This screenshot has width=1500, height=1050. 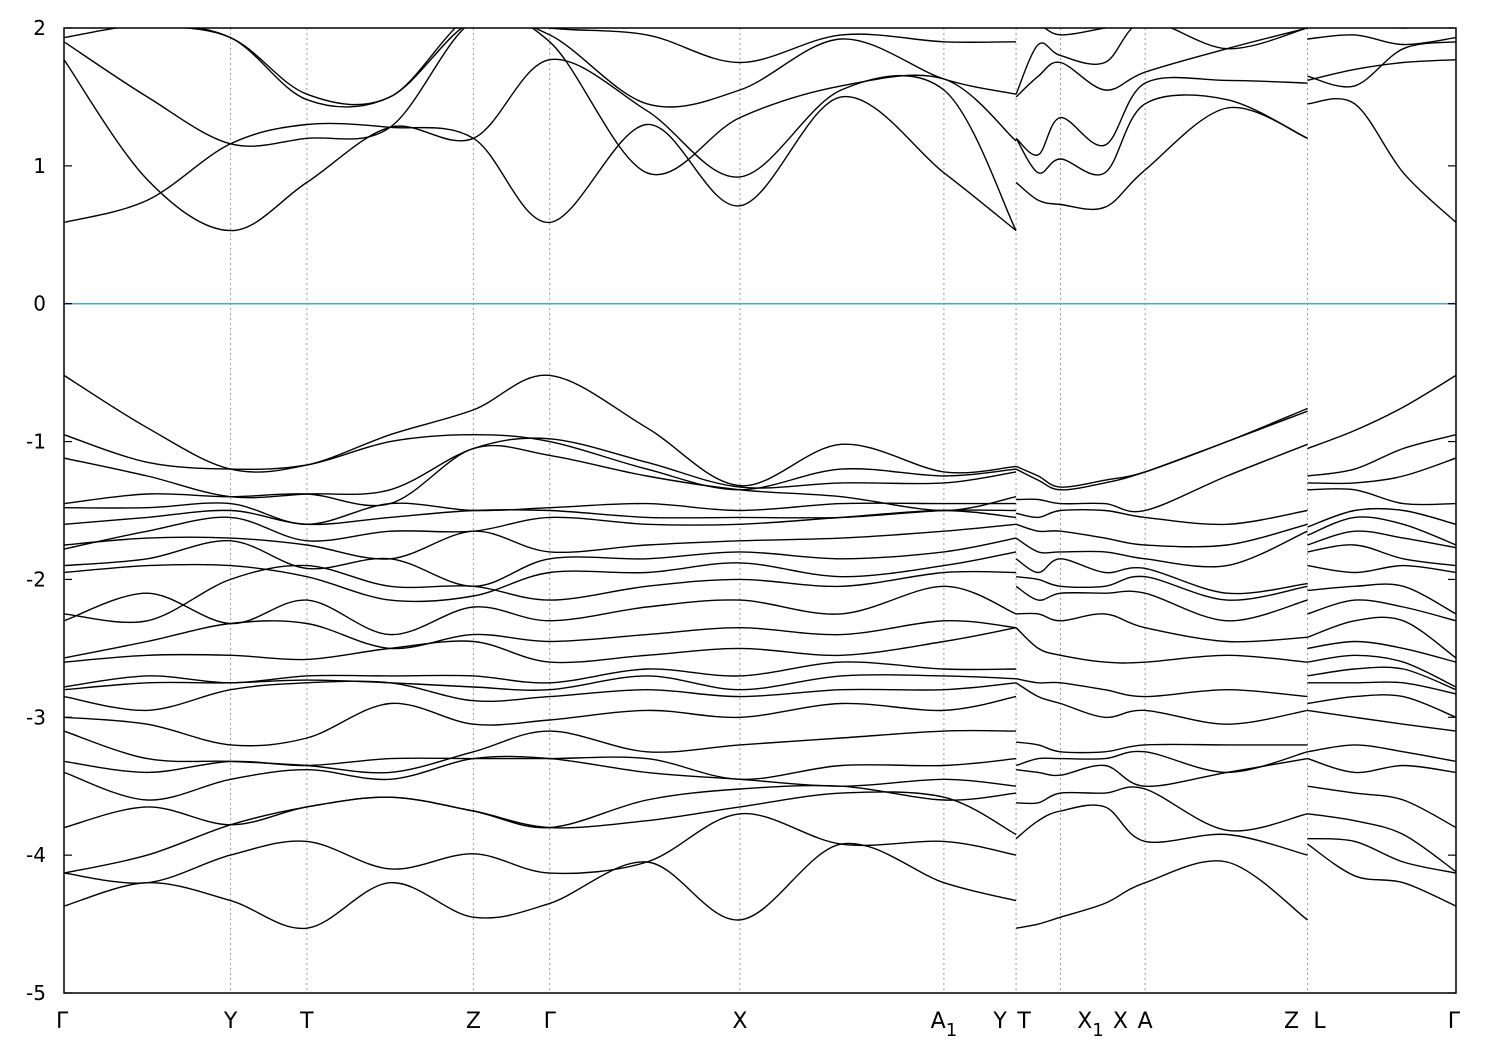 What do you see at coordinates (39, 304) in the screenshot?
I see `y-tick-label: 0` at bounding box center [39, 304].